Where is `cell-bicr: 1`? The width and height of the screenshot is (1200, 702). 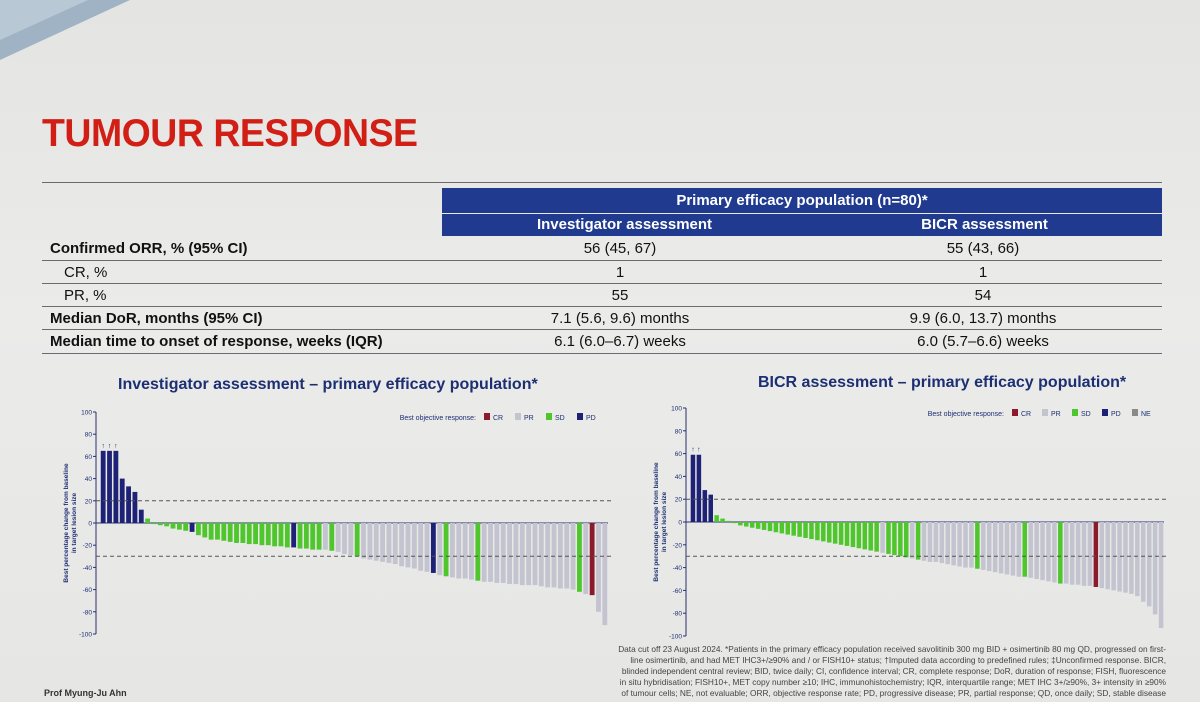 cell-bicr: 1 is located at coordinates (983, 272).